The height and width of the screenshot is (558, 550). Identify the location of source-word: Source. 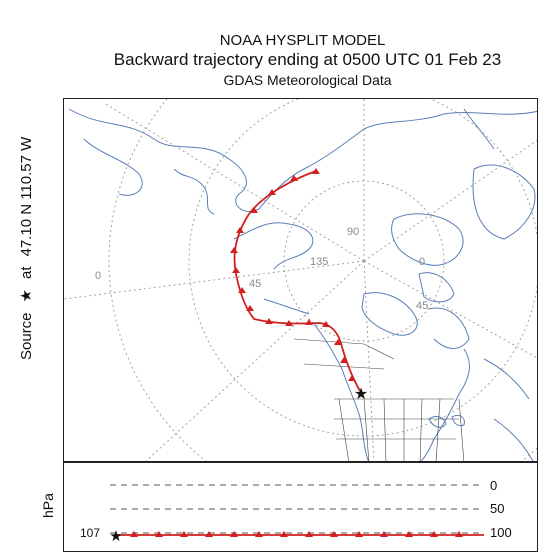
(26, 336).